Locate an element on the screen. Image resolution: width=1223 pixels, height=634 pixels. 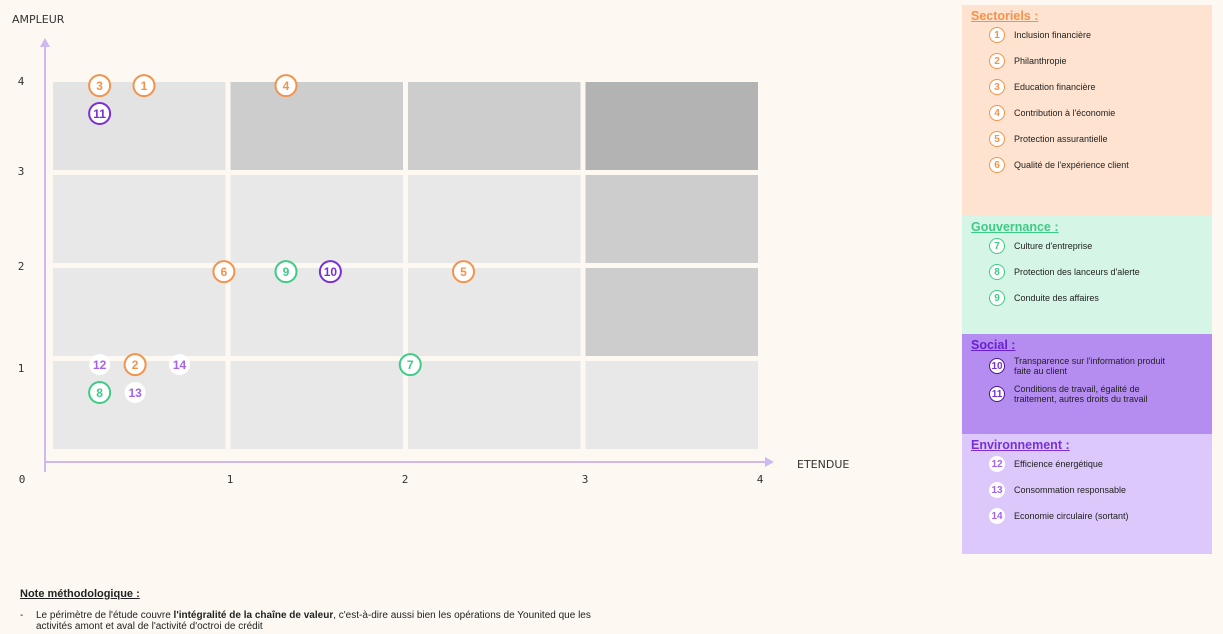
legend-badge: 8 is located at coordinates (997, 272).